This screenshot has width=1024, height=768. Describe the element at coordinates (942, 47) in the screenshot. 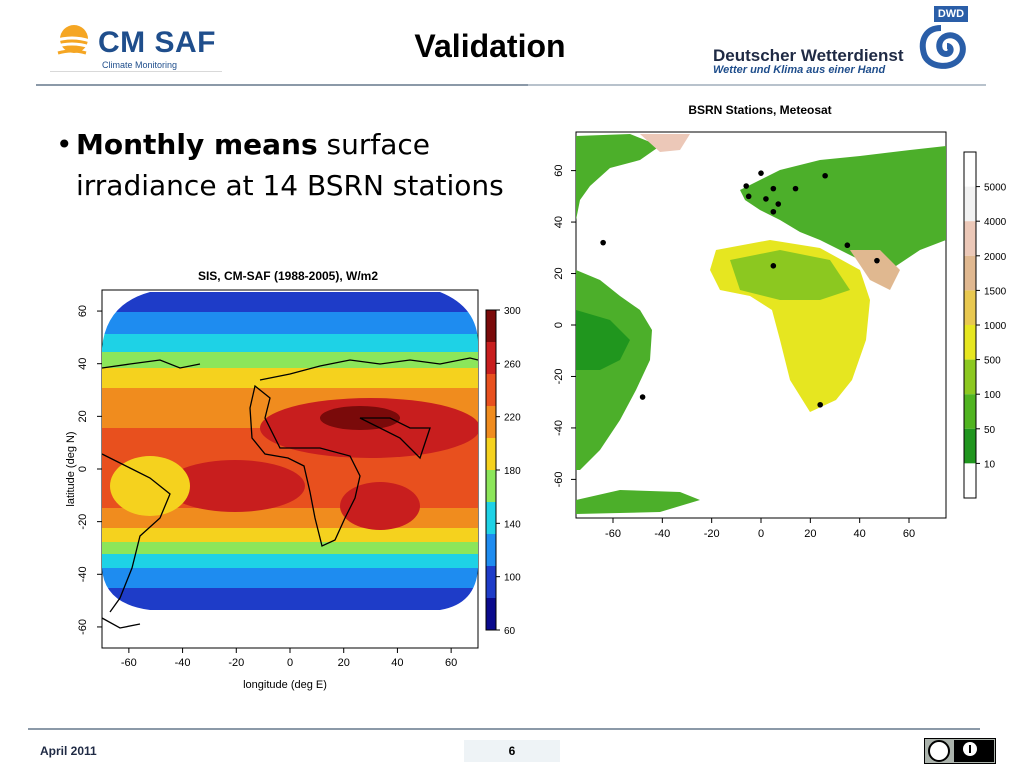

I see `dwd-swirl-logo-icon` at that location.